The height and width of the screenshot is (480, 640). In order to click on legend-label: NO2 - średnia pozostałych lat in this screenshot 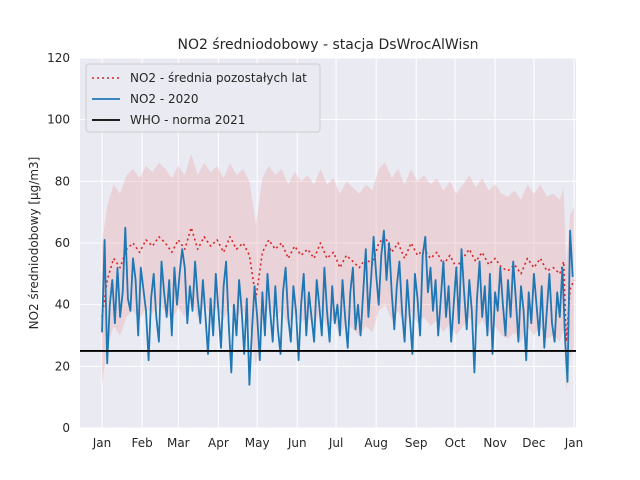, I will do `click(218, 78)`.